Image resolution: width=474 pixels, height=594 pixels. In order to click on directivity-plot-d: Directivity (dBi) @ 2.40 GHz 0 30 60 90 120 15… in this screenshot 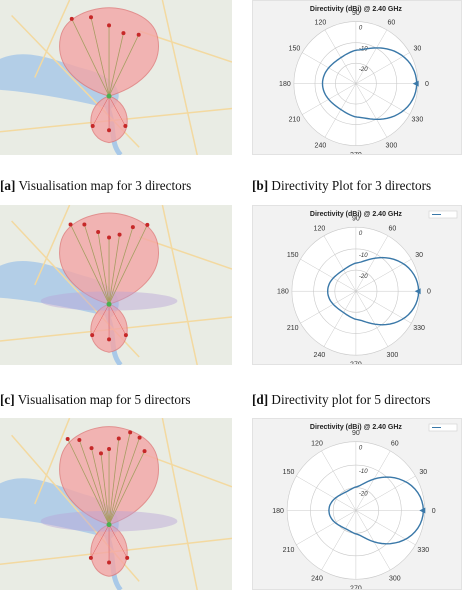, I will do `click(367, 287)`.